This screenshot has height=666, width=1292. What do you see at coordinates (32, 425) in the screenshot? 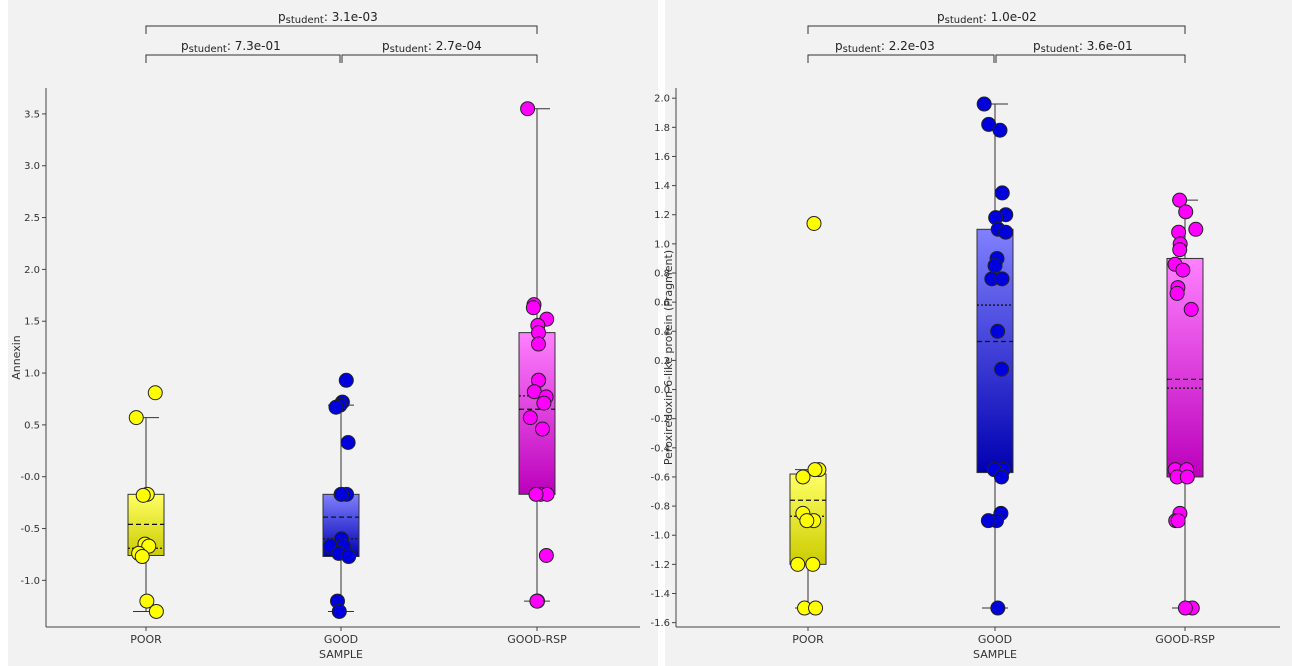
I see `y-tick-label: 0.5` at bounding box center [32, 425].